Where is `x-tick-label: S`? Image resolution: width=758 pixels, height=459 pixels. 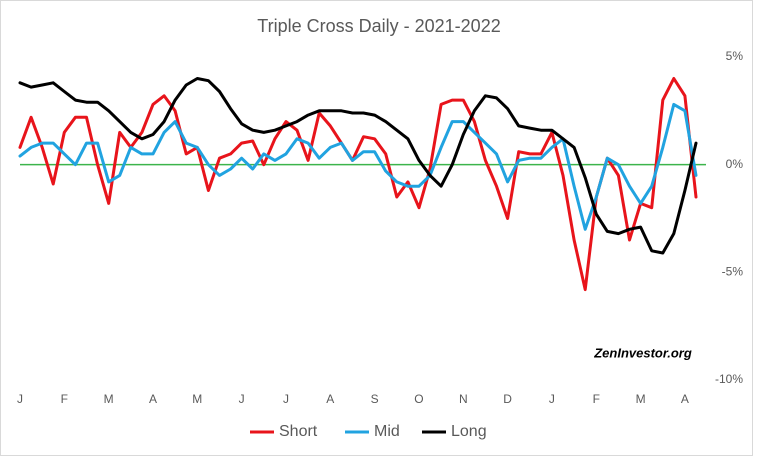
x-tick-label: S is located at coordinates (375, 399).